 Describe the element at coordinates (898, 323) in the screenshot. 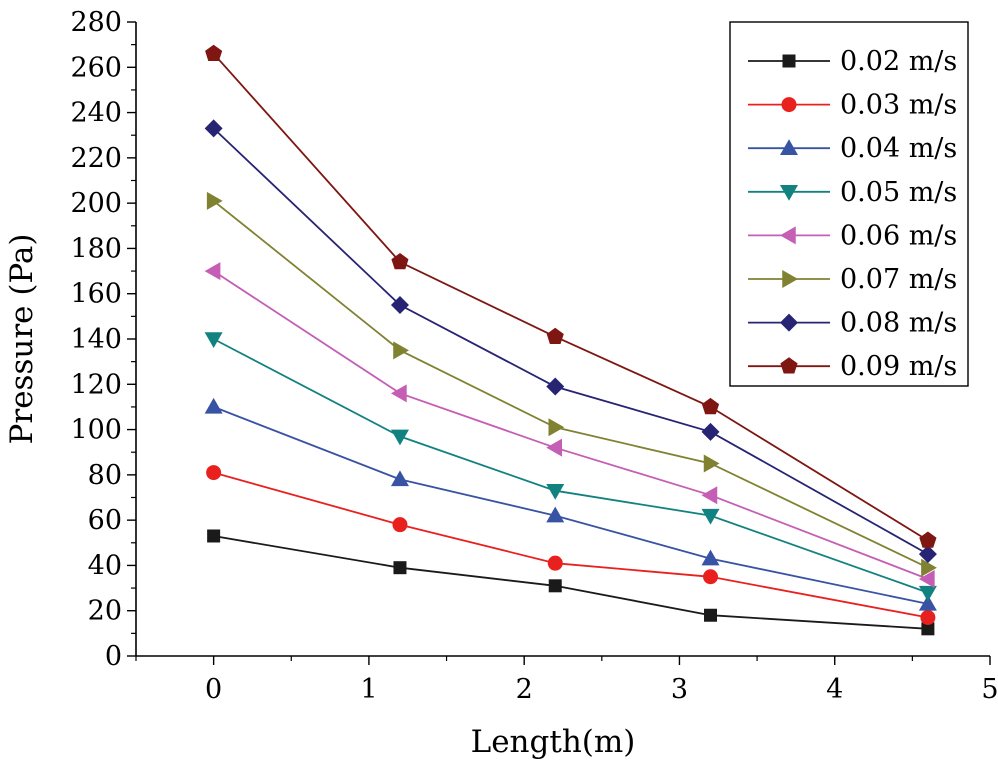

I see `legend-label: 0.08 m/s` at that location.